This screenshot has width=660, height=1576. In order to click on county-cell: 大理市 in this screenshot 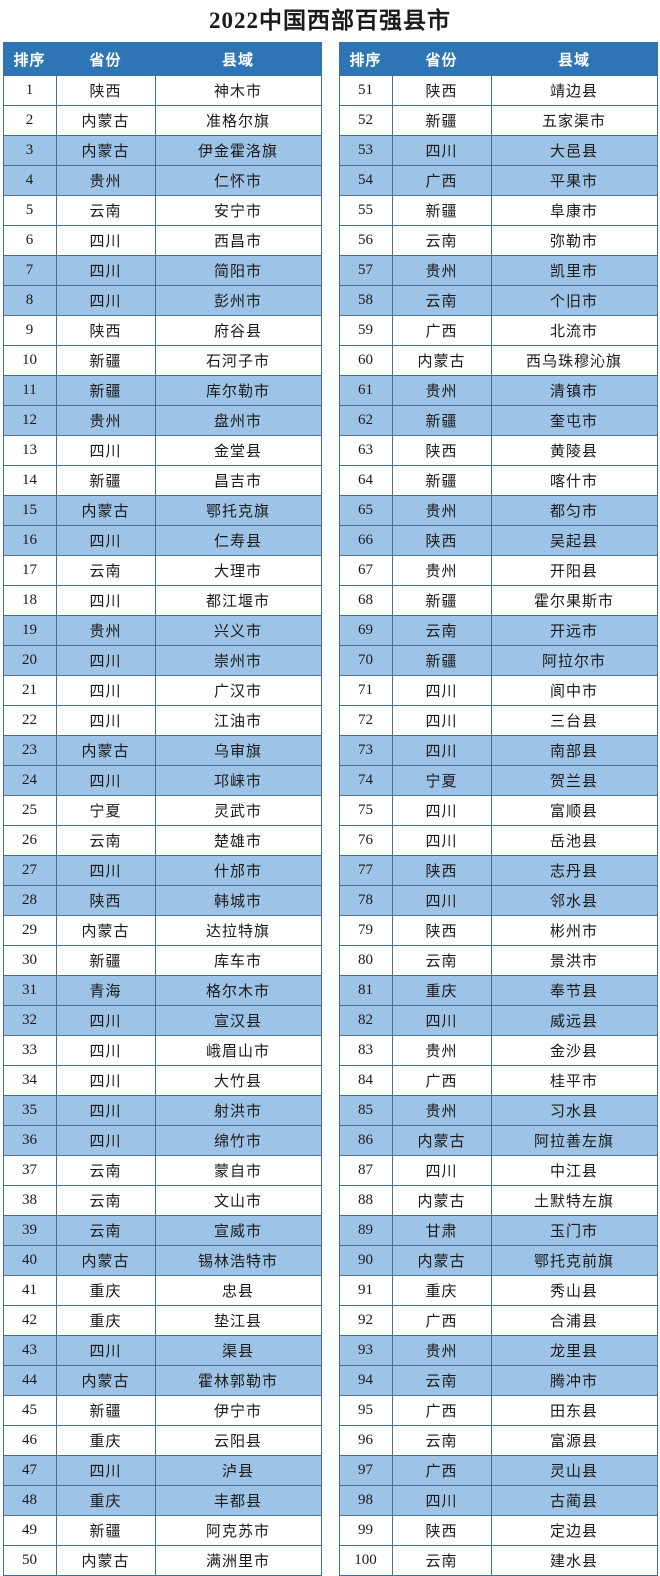, I will do `click(238, 570)`.